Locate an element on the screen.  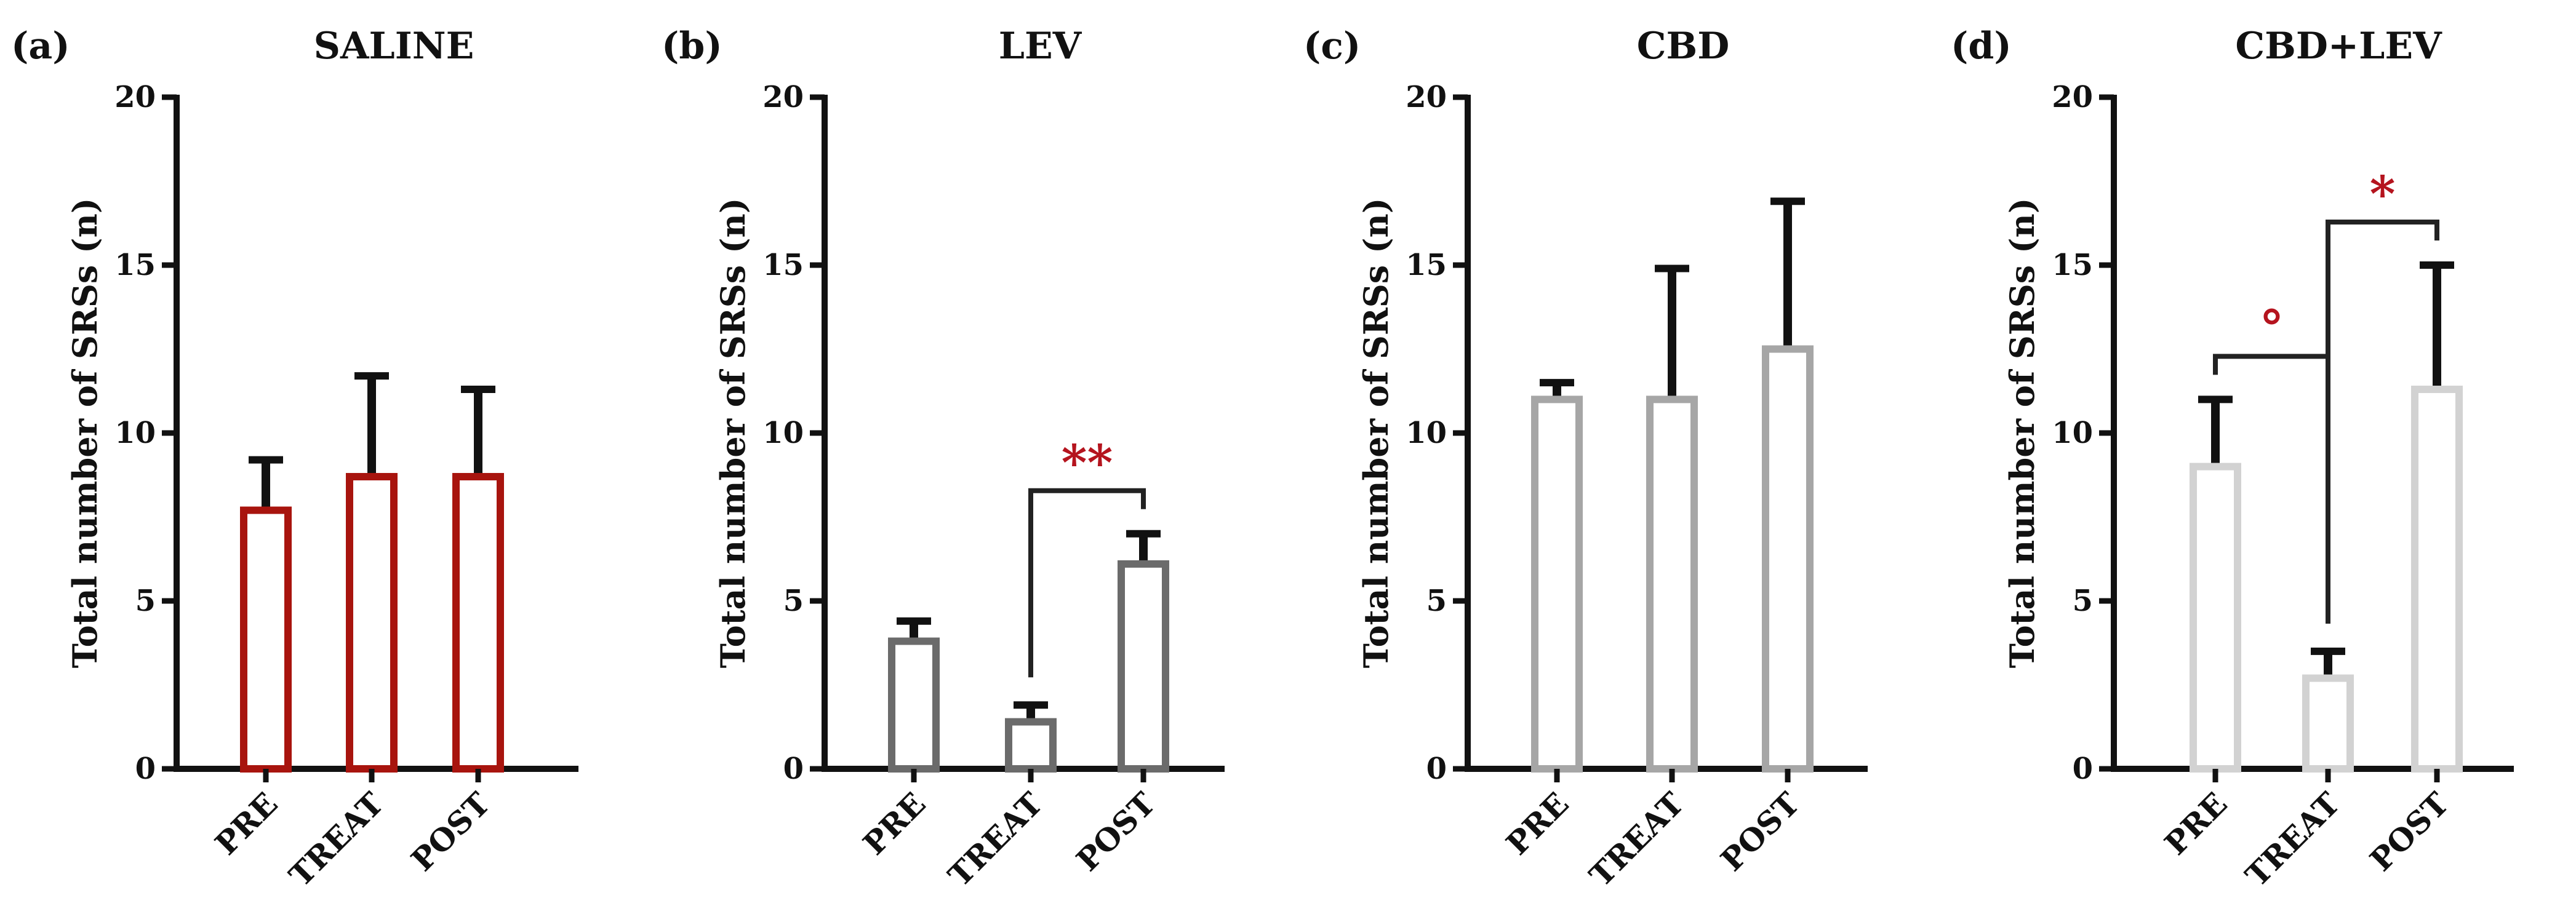
panel-title-b: LEV is located at coordinates (1040, 46).